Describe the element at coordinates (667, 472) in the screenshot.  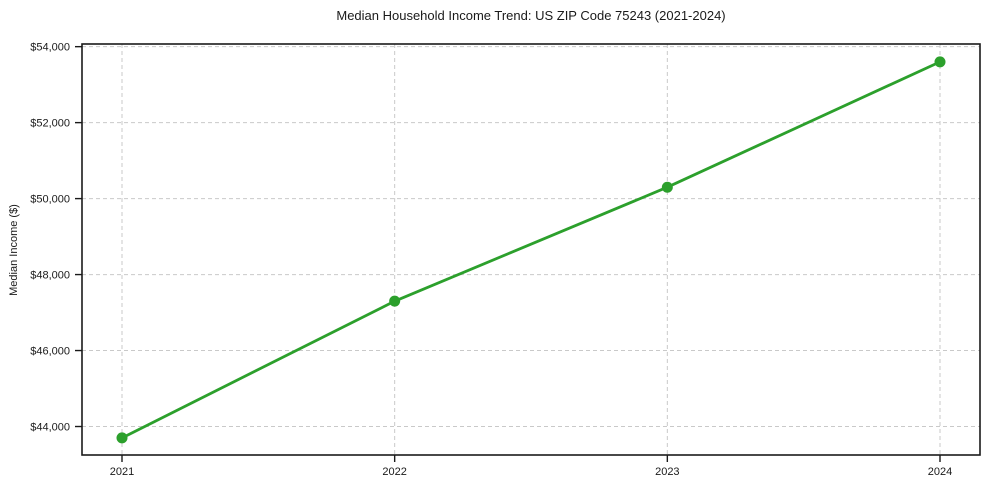
I see `x-tick-label: 2023` at that location.